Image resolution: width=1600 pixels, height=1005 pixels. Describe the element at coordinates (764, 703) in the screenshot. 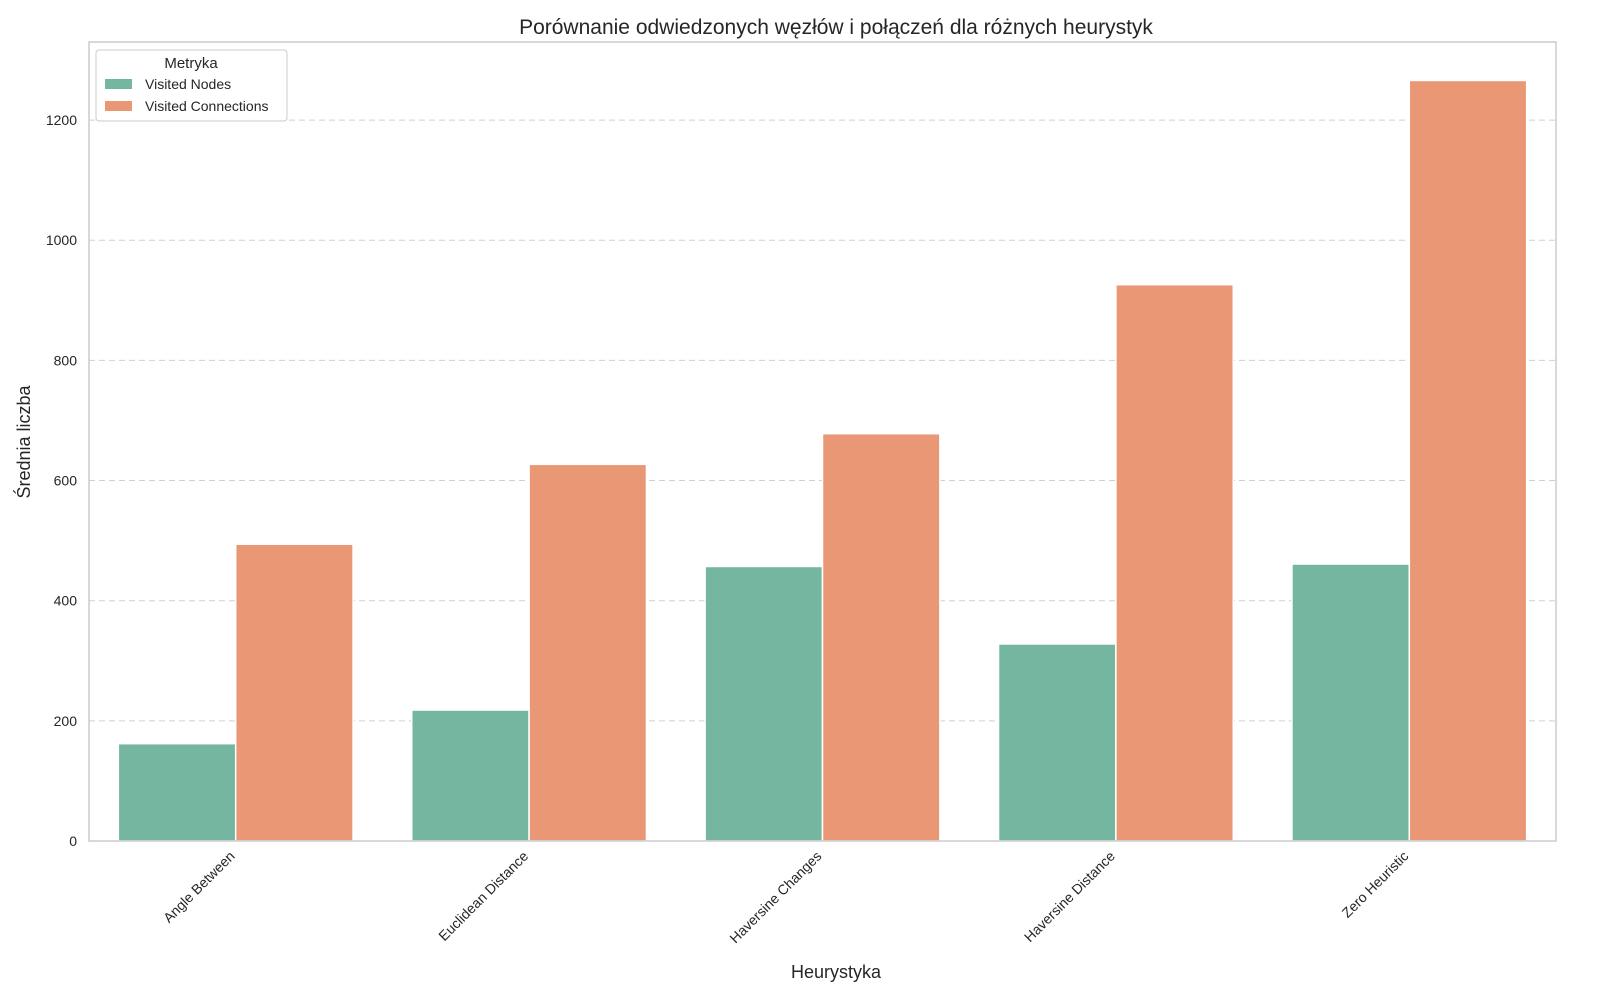

I see `bar-visited-nodes-haversine-changes` at that location.